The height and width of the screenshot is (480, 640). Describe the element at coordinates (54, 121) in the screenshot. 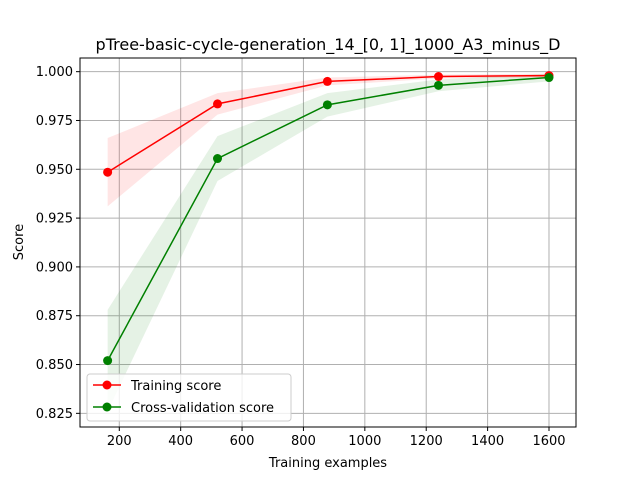

I see `y-tick-label: 0.975` at that location.